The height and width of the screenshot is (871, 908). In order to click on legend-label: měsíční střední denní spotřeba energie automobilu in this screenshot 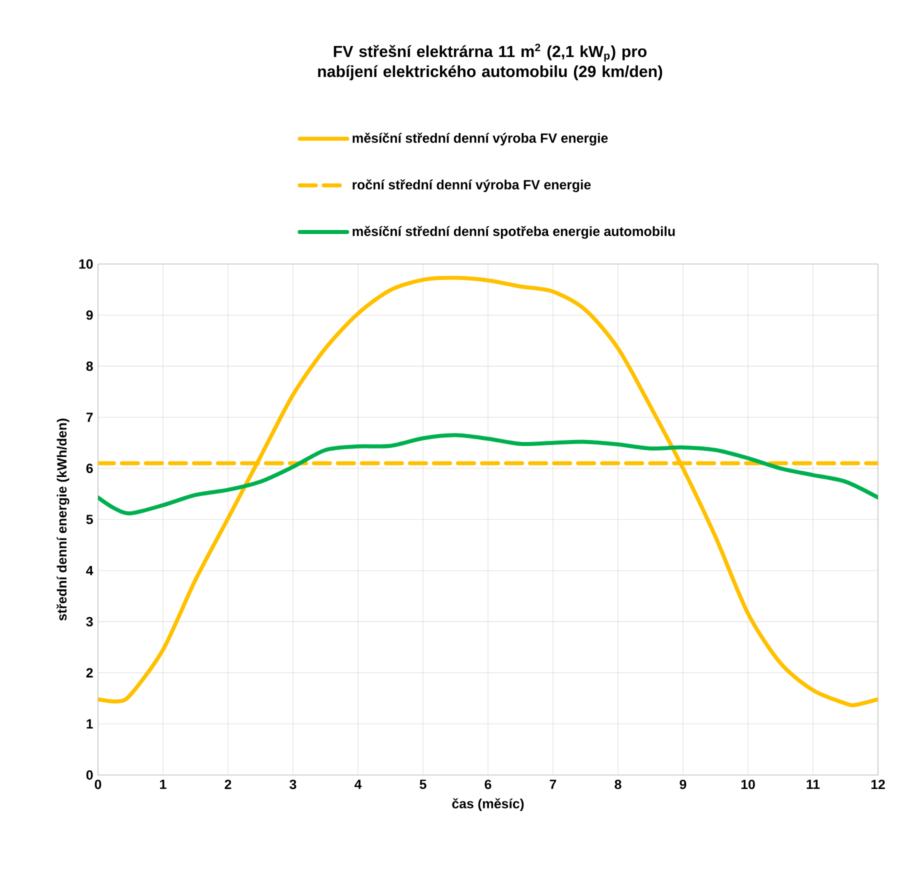, I will do `click(513, 232)`.